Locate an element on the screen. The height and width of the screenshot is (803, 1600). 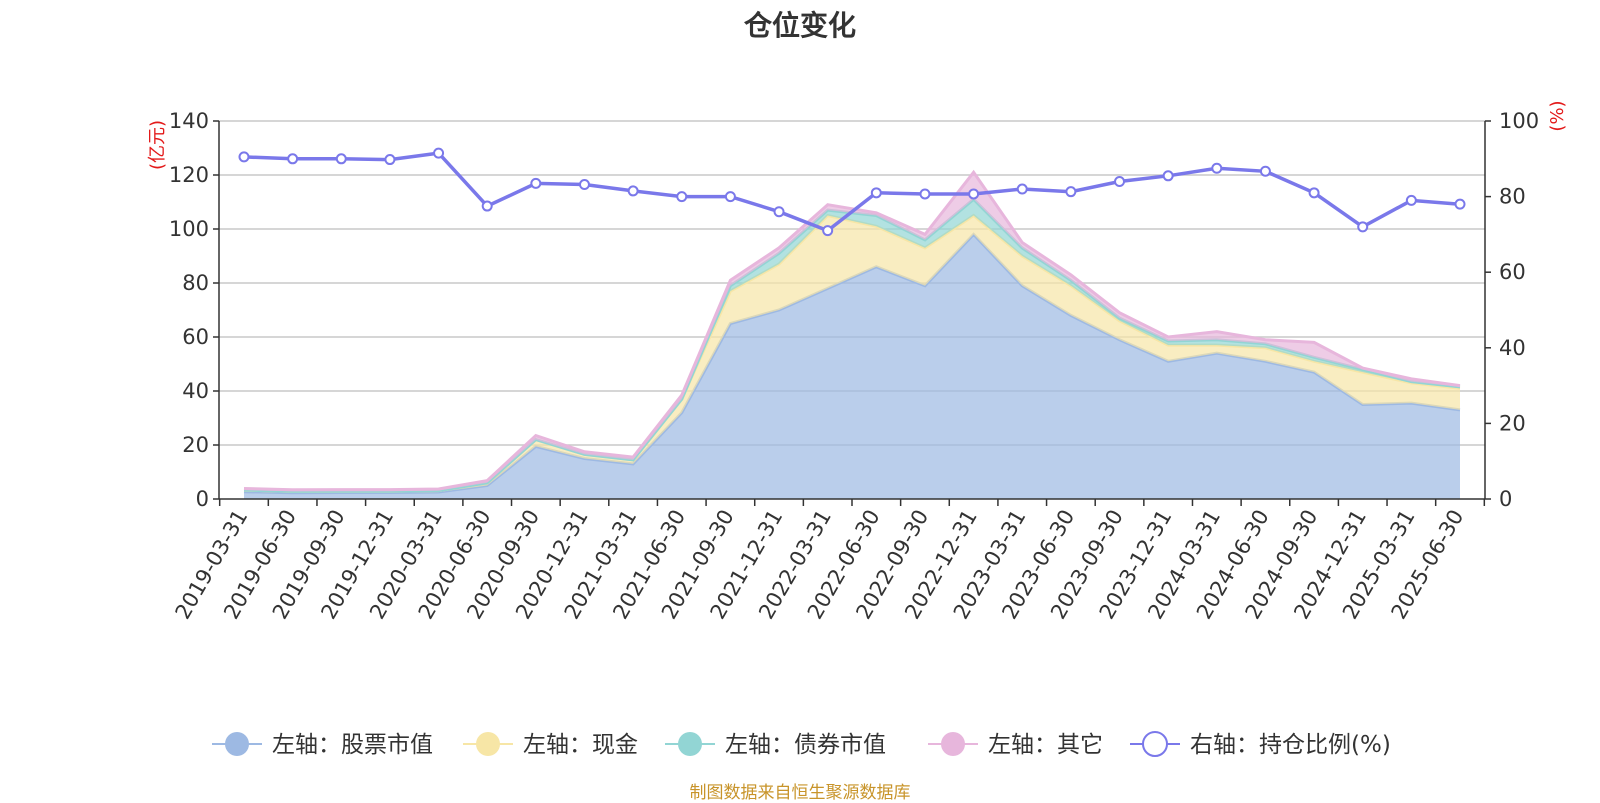
legend-label: 左轴：债券市值 is located at coordinates (805, 745).